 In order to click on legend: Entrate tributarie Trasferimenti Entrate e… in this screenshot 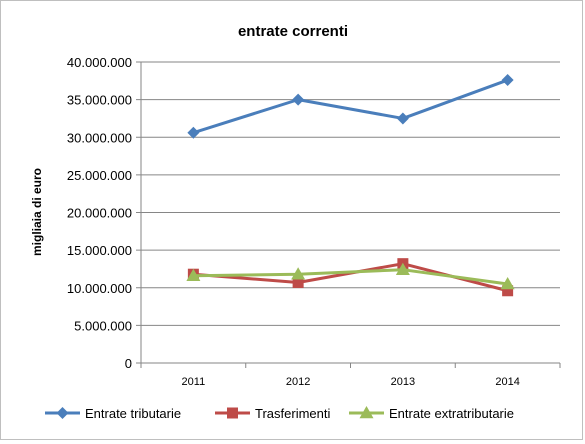, I will do `click(279, 413)`.